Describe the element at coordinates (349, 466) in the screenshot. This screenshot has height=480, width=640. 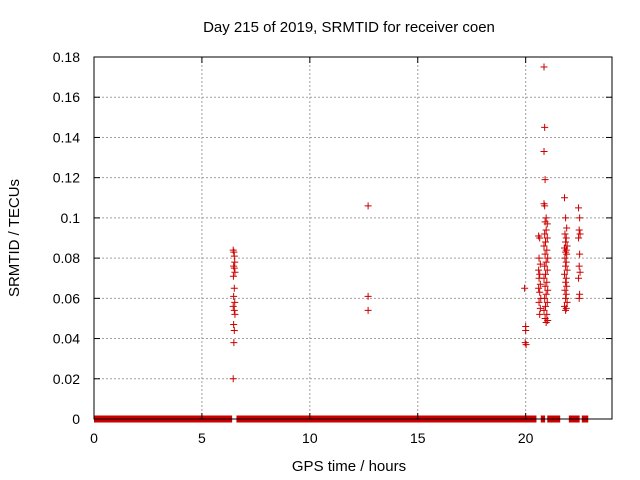
I see `x-axis-label: GPS time / hours` at that location.